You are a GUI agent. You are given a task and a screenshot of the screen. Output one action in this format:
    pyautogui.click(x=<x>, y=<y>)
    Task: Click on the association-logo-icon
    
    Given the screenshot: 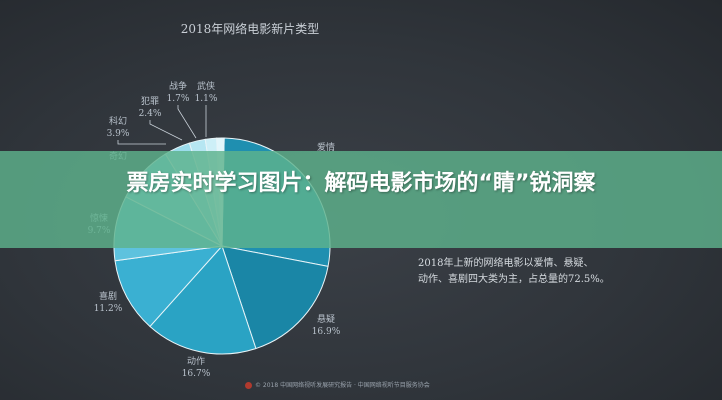 What is the action you would take?
    pyautogui.click(x=248, y=385)
    